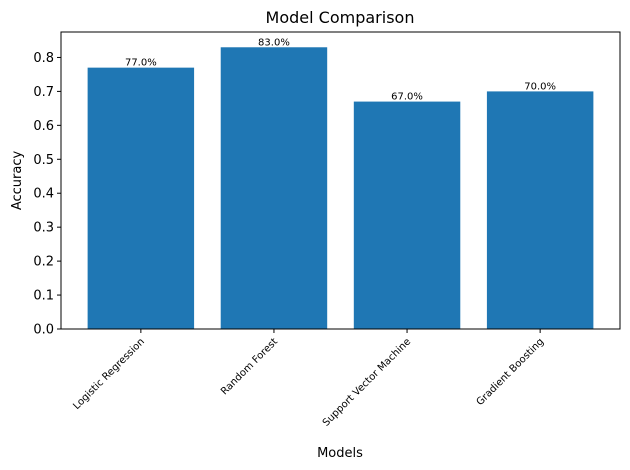 Image resolution: width=630 pixels, height=470 pixels. What do you see at coordinates (407, 97) in the screenshot?
I see `bar-value-label: 67.0%` at bounding box center [407, 97].